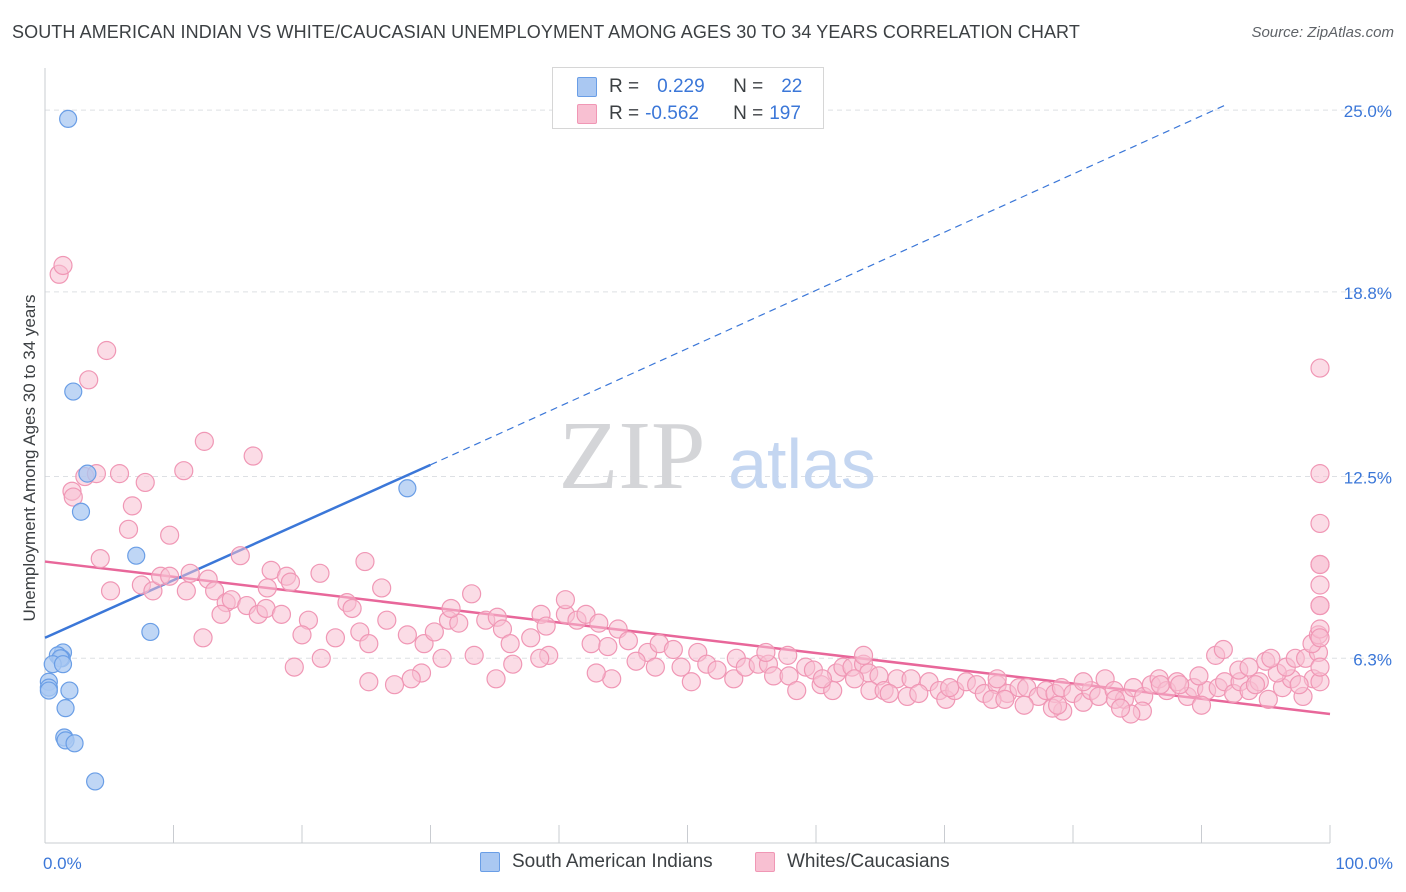 The image size is (1406, 892). I want to click on legend-label: South American Indians, so click(612, 861).